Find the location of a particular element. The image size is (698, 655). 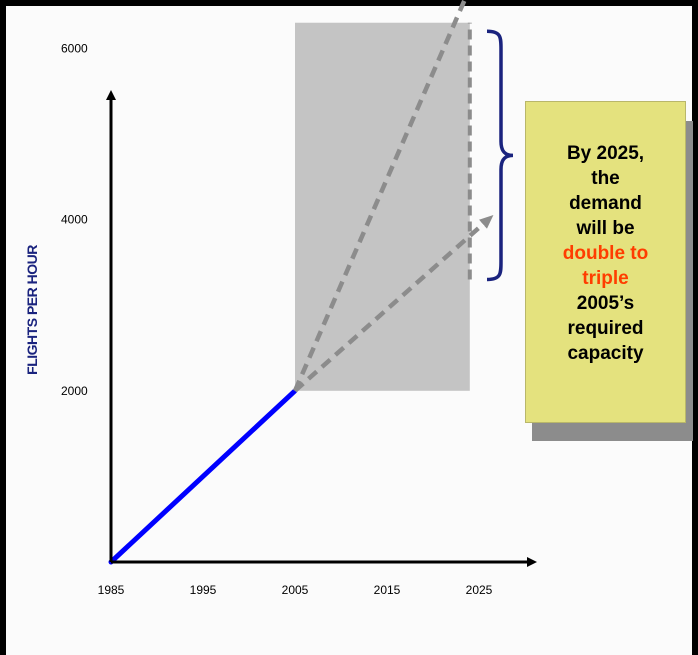

y-tick-label-4000: 4000 is located at coordinates (74, 220).